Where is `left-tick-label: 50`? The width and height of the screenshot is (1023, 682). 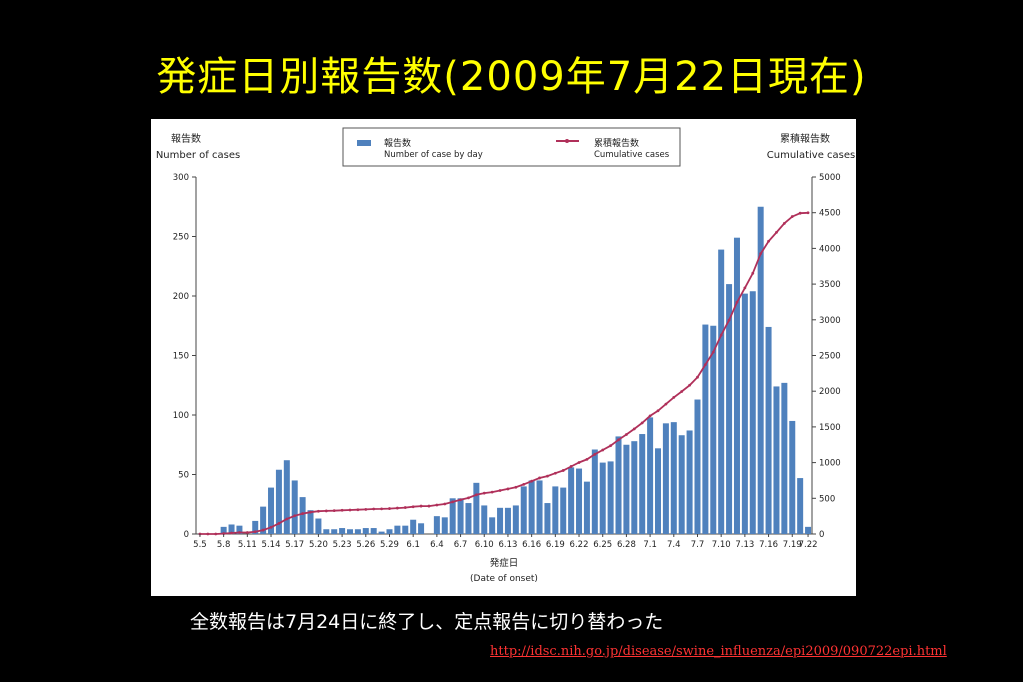 left-tick-label: 50 is located at coordinates (183, 476).